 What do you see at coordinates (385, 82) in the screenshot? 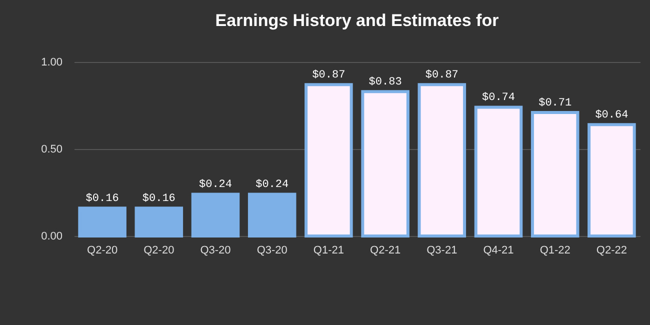
I see `data-label: $0.83` at bounding box center [385, 82].